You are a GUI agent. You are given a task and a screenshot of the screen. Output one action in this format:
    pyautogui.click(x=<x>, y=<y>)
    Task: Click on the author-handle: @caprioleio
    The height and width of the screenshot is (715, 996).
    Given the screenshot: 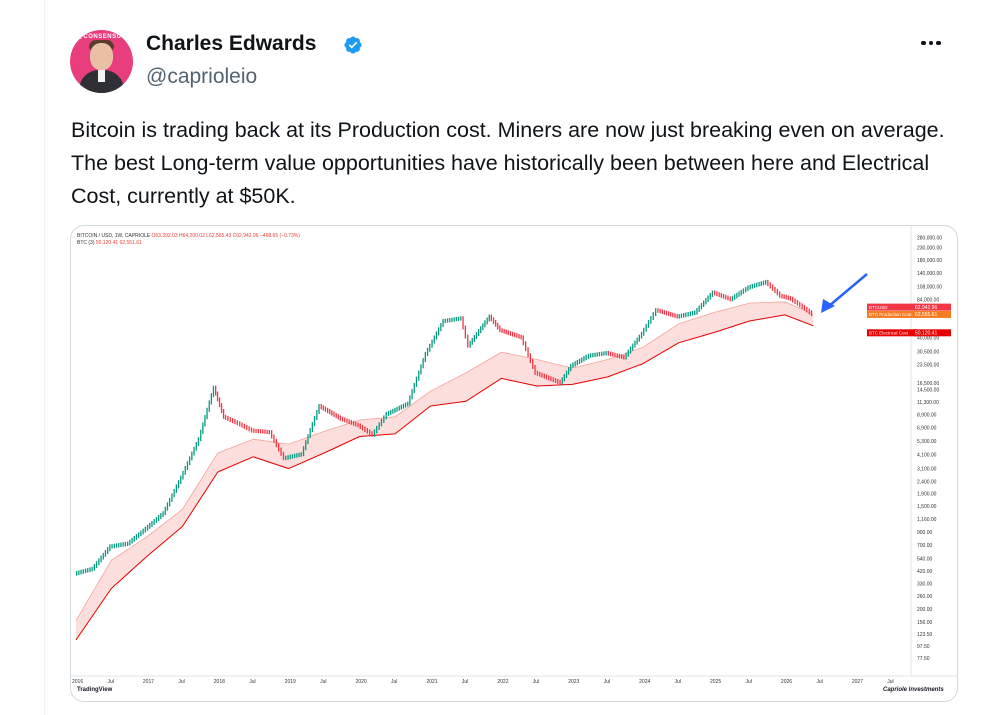 What is the action you would take?
    pyautogui.click(x=202, y=76)
    